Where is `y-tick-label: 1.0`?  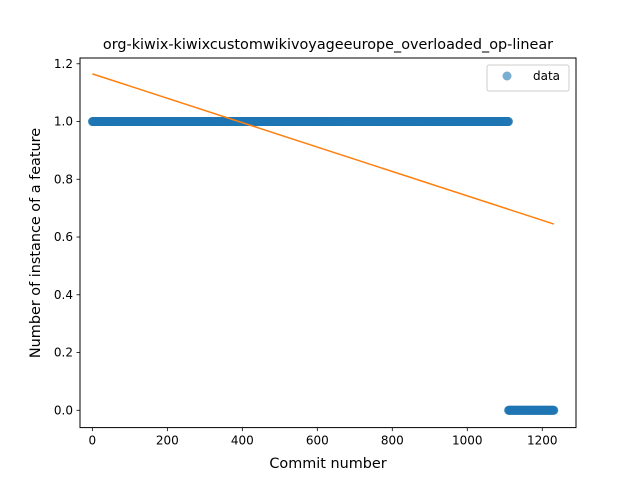 y-tick-label: 1.0 is located at coordinates (63, 122).